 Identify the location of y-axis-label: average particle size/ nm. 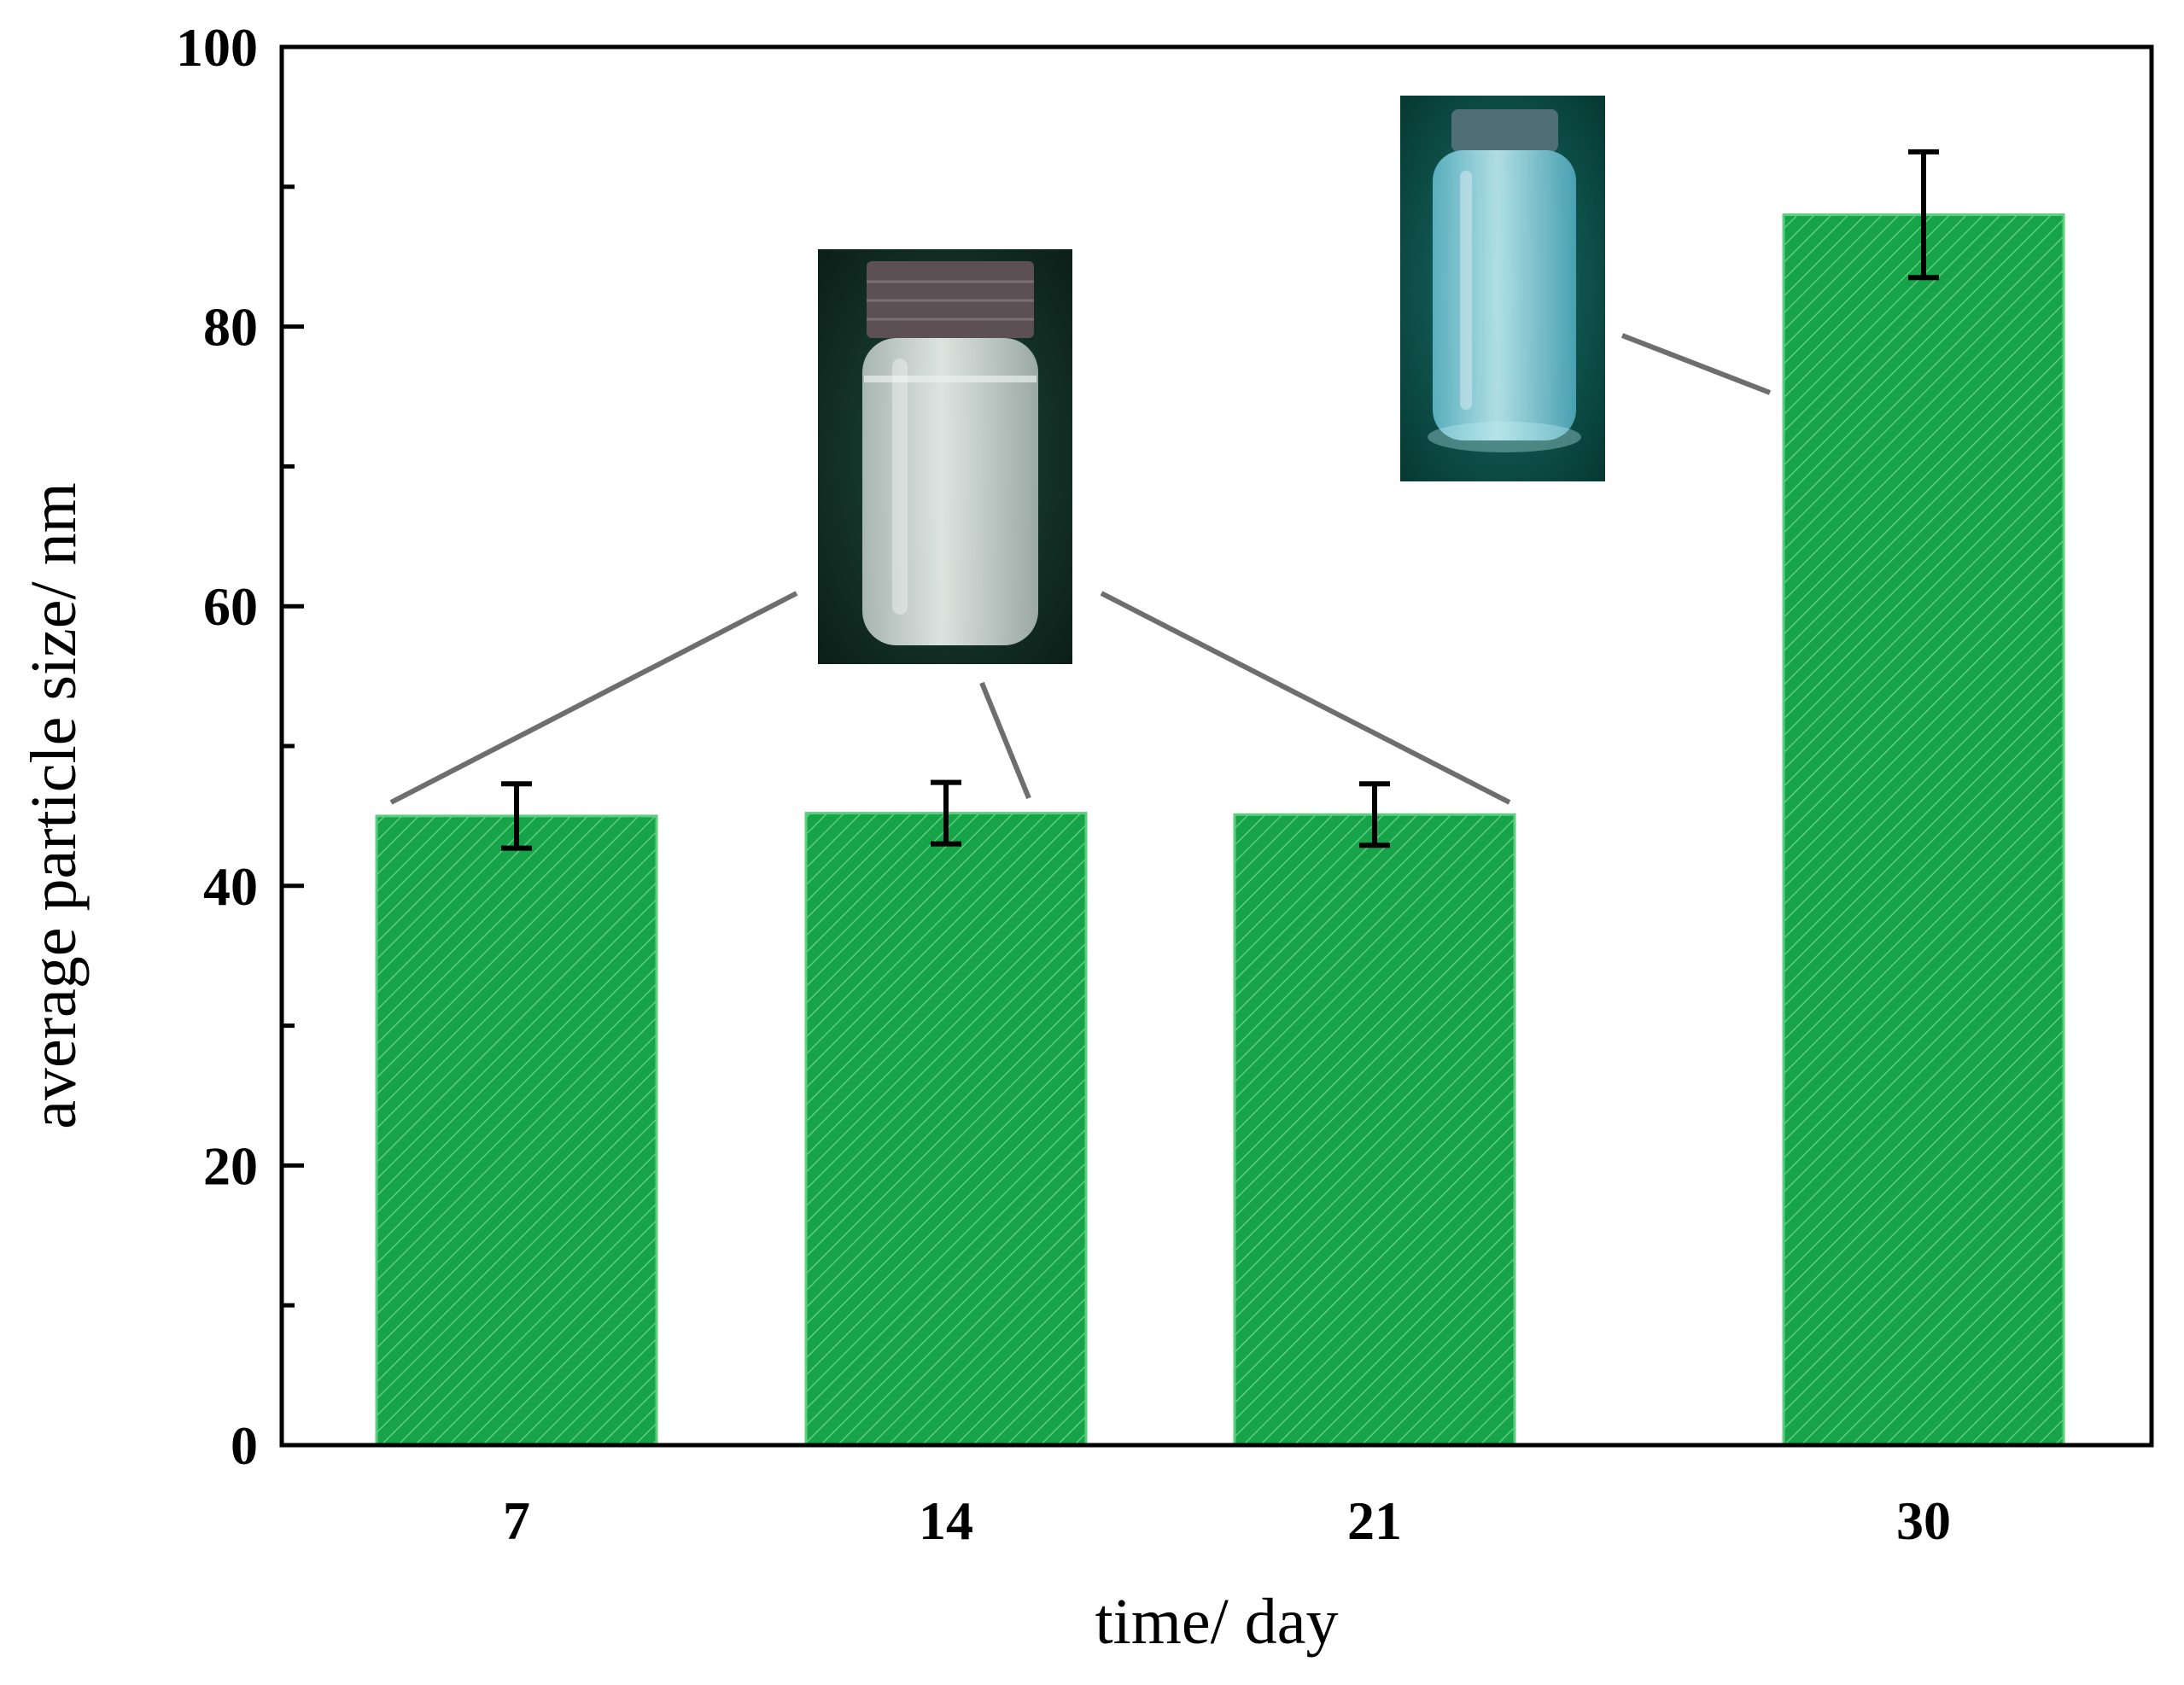
(54, 805).